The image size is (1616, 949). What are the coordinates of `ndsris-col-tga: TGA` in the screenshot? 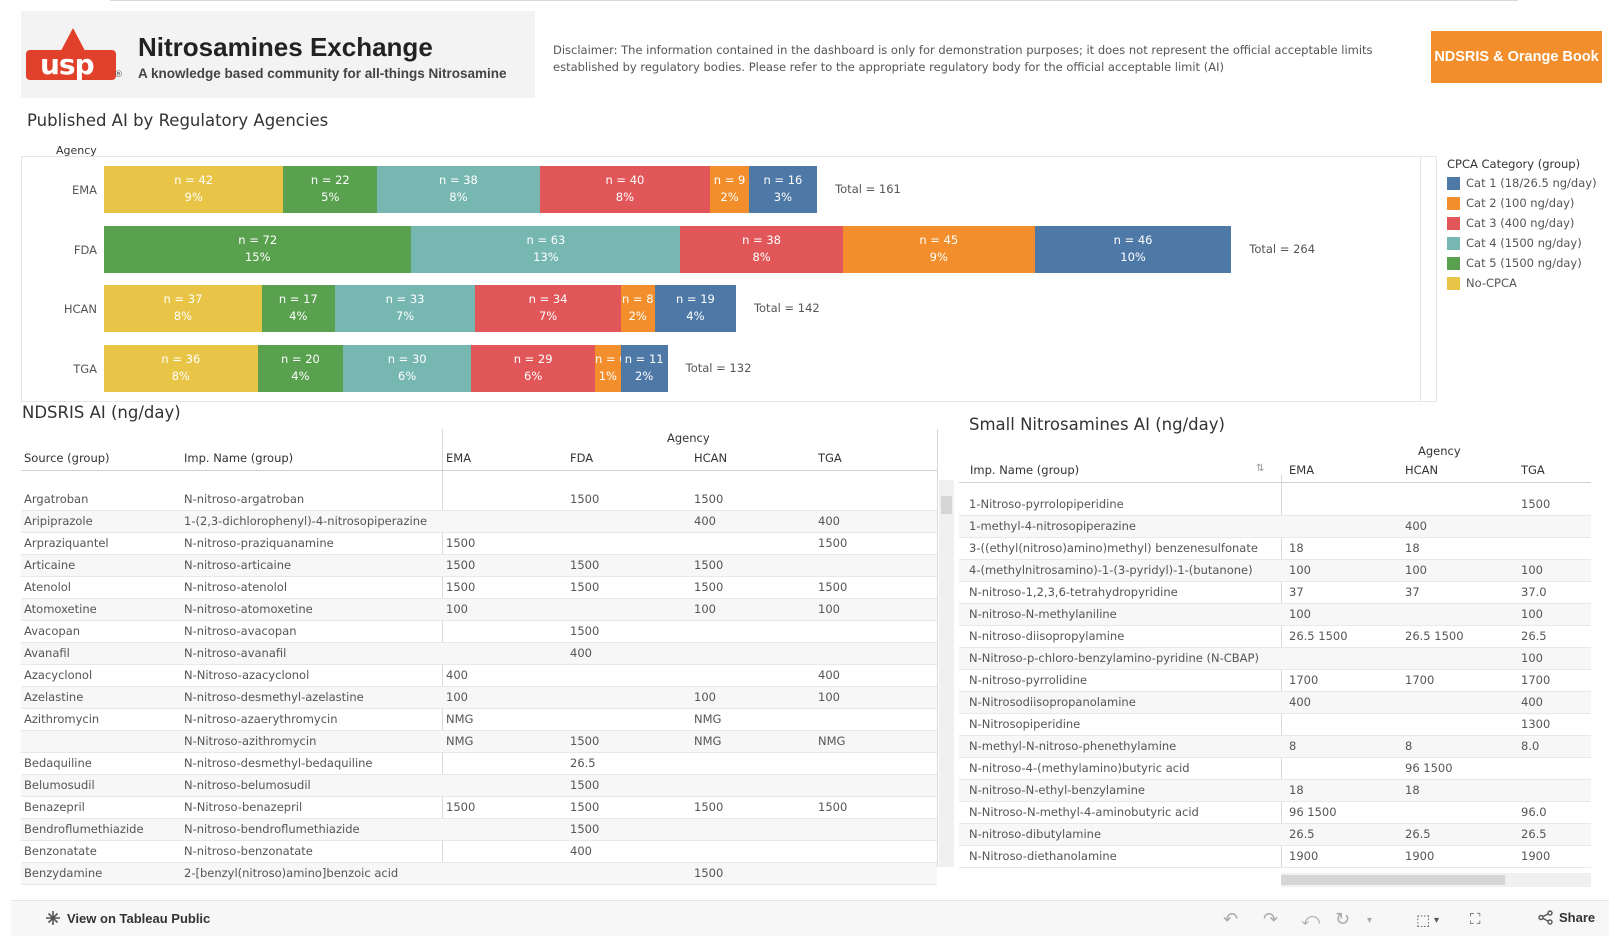 It's located at (830, 458).